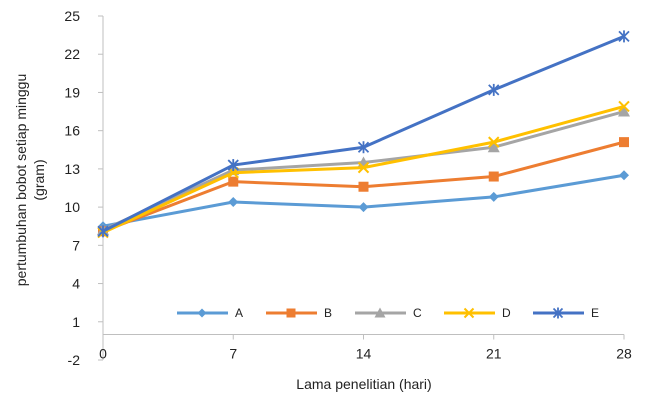 The image size is (646, 399). What do you see at coordinates (506, 313) in the screenshot?
I see `legend-label-D: D` at bounding box center [506, 313].